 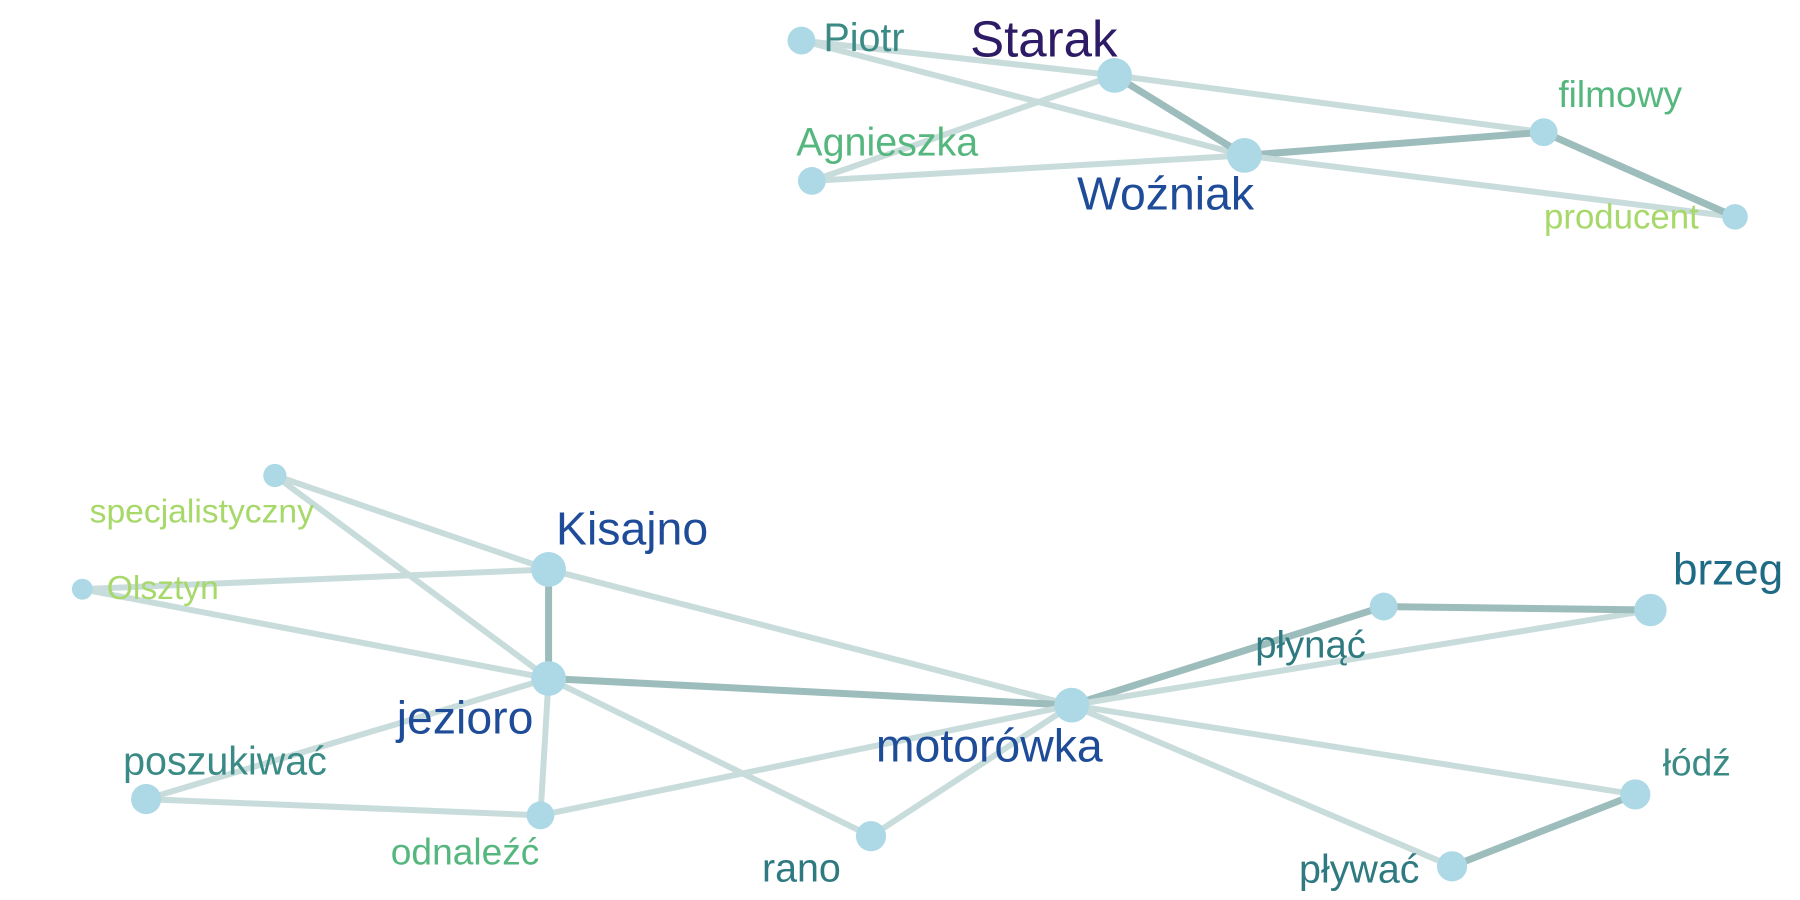 What do you see at coordinates (1244, 155) in the screenshot?
I see `node-Wozniak` at bounding box center [1244, 155].